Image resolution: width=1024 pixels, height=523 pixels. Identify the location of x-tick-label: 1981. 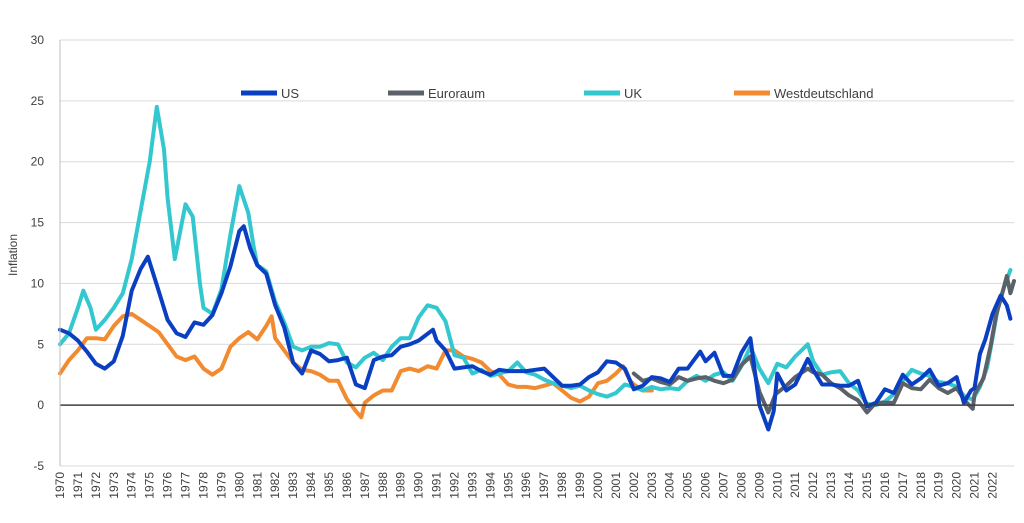
(257, 485).